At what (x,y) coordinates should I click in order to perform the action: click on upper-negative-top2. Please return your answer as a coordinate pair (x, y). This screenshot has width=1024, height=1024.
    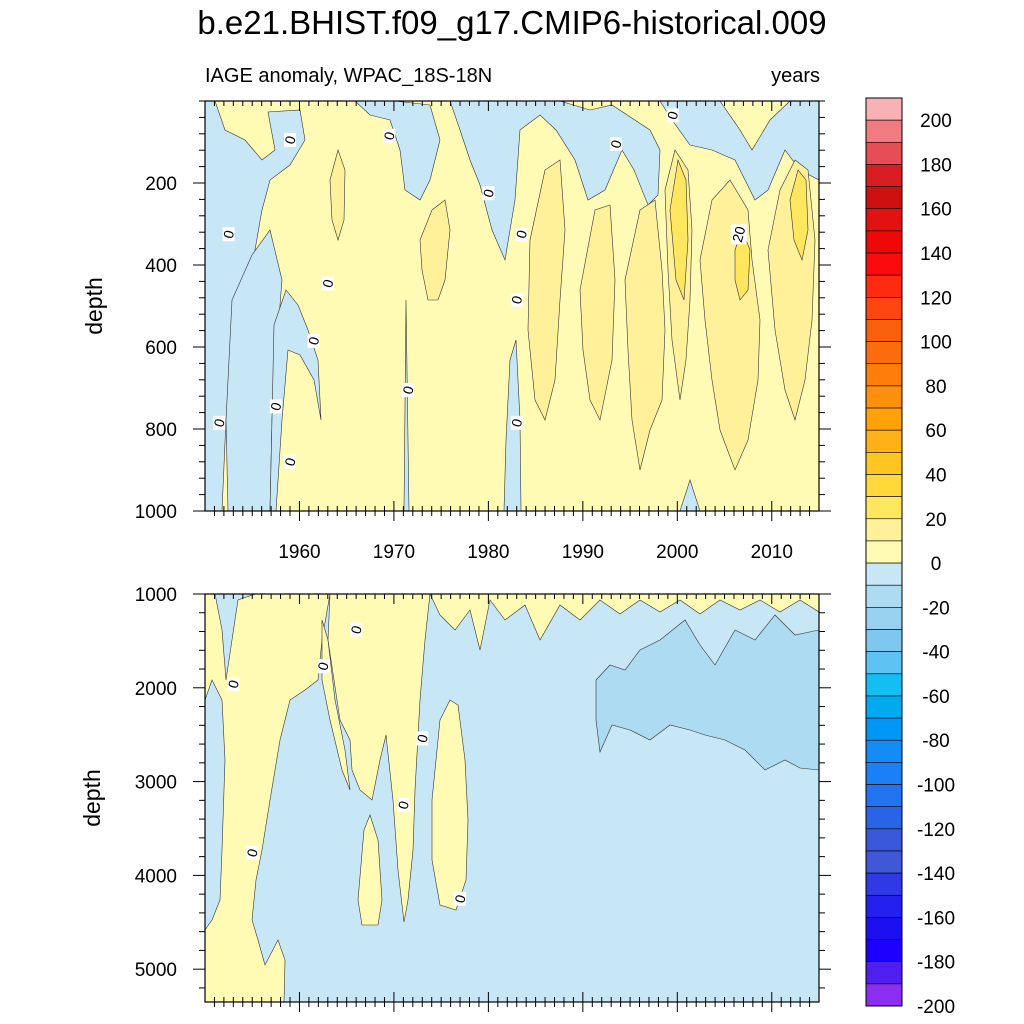
    Looking at the image, I should click on (555, 181).